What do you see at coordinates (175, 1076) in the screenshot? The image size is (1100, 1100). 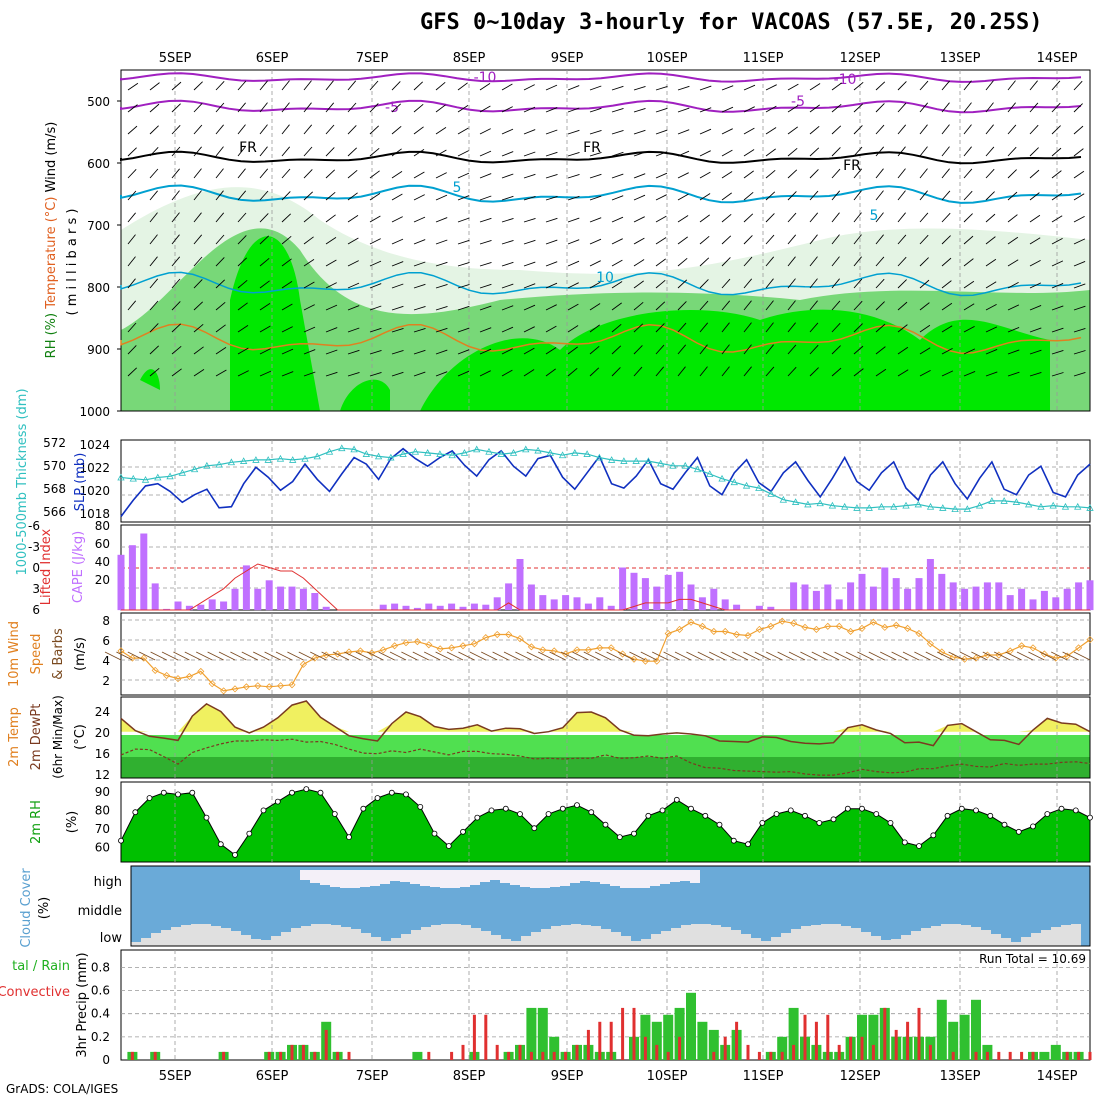 I see `day-label-bottom: 5SEP` at bounding box center [175, 1076].